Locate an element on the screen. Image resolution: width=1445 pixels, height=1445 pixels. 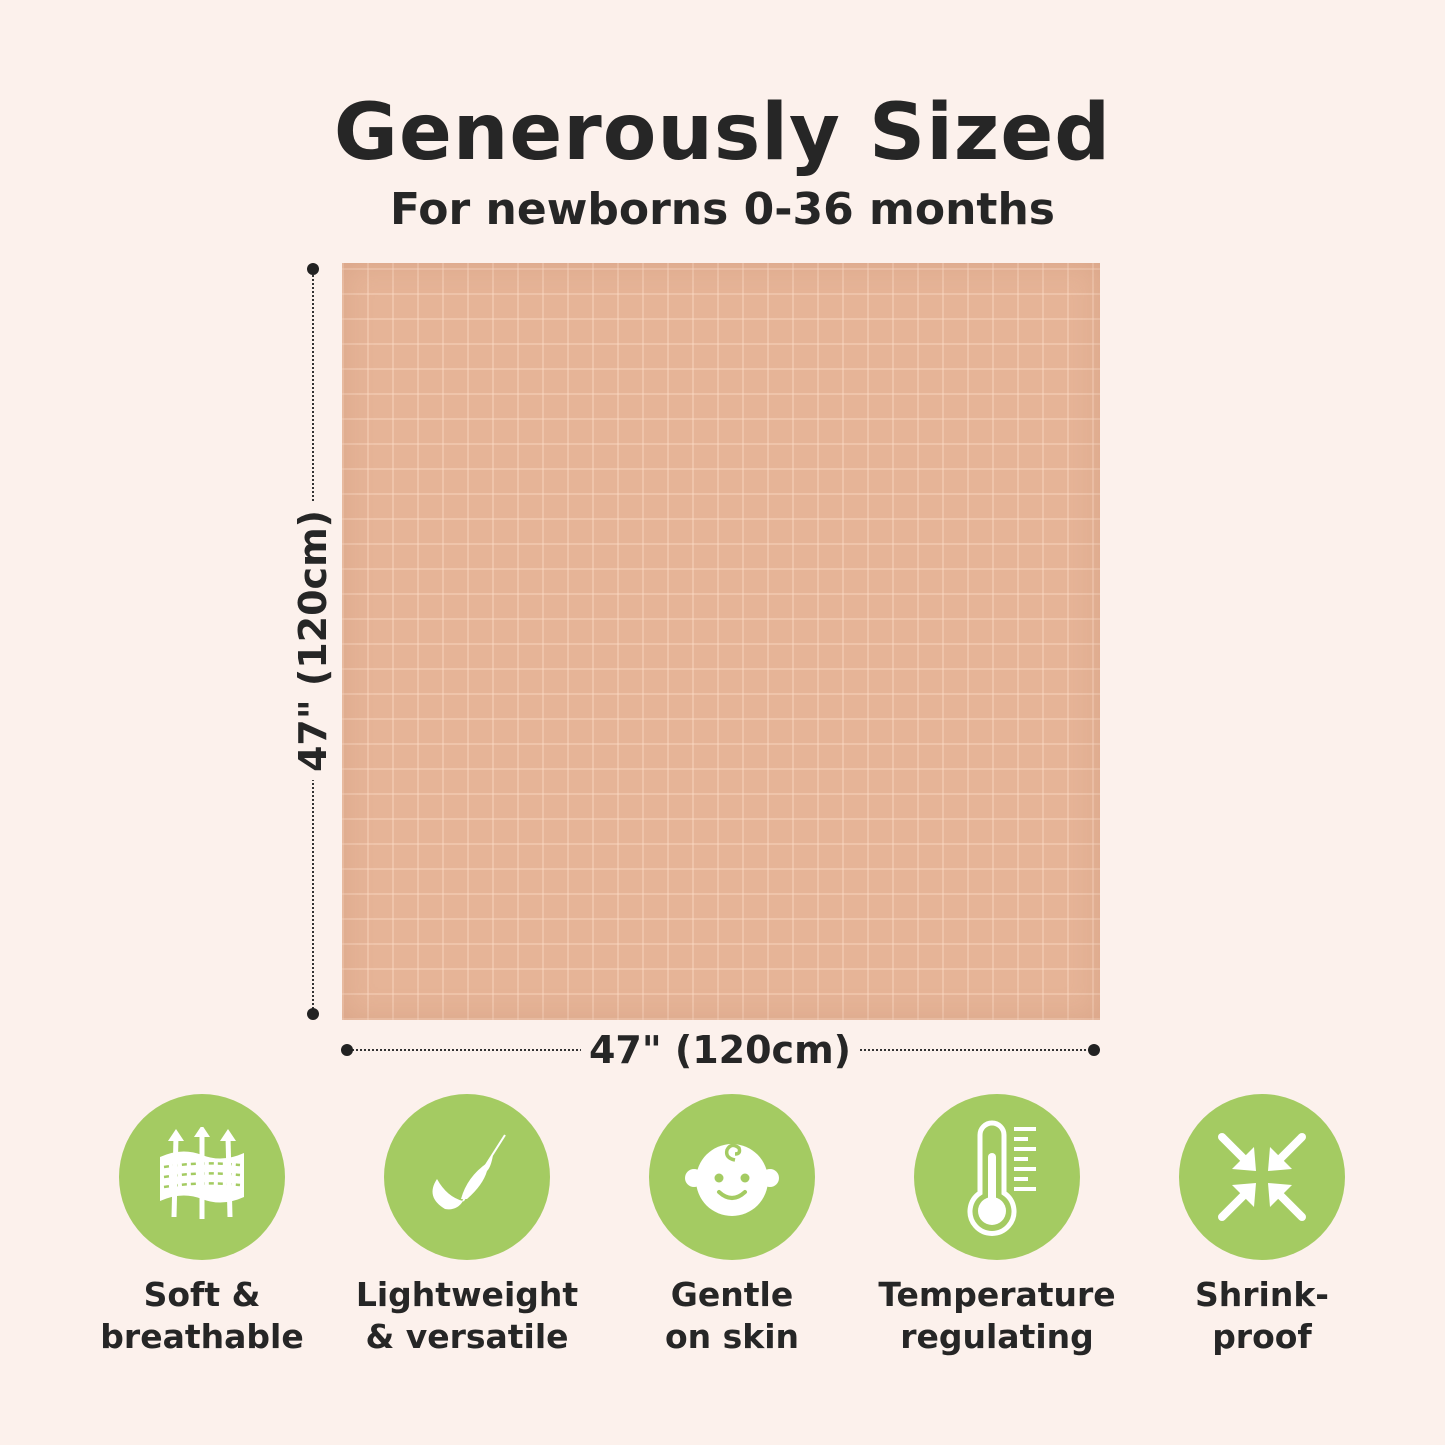
feature-lightweight-versatile: Lightweight & versatile is located at coordinates (467, 1226).